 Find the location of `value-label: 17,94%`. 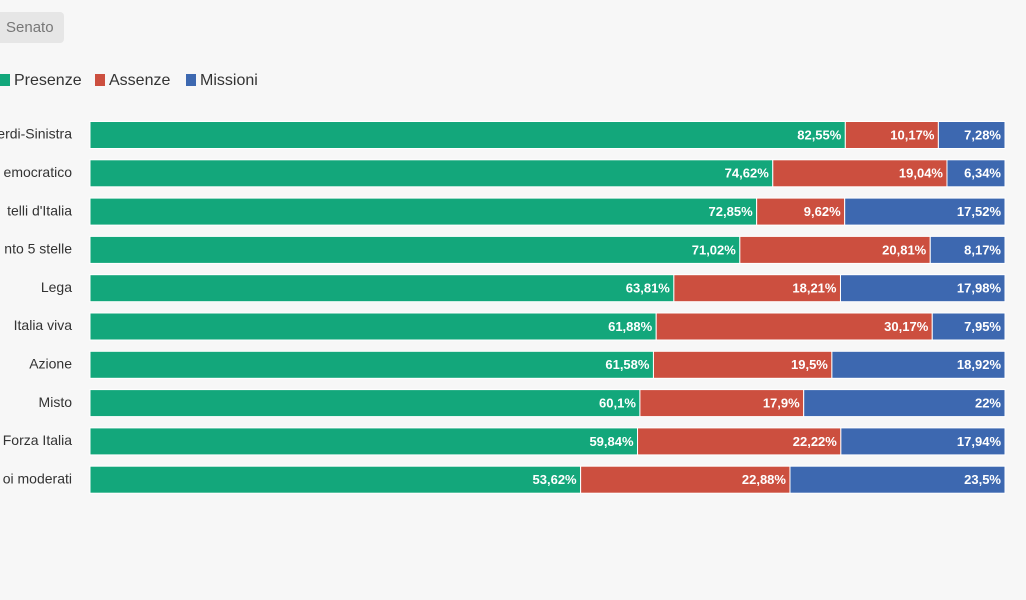

value-label: 17,94% is located at coordinates (979, 441).